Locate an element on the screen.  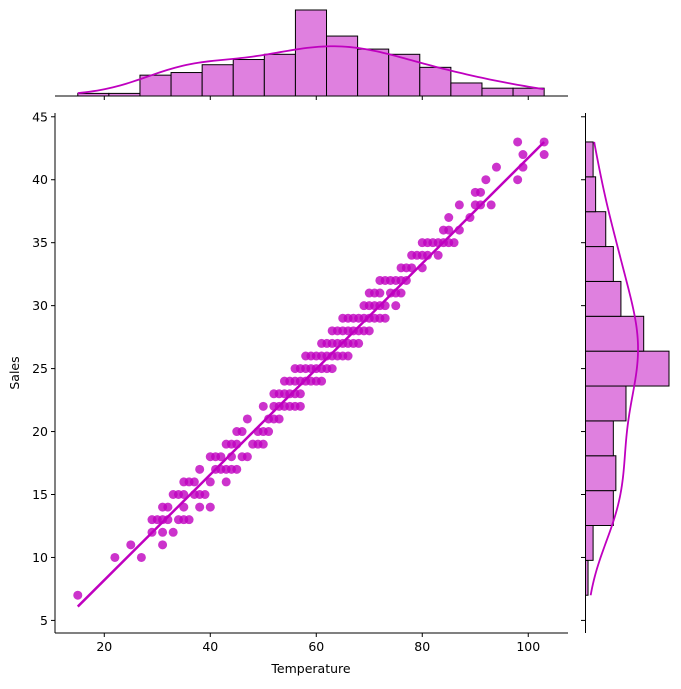
y-axis-label: Sales is located at coordinates (14, 372).